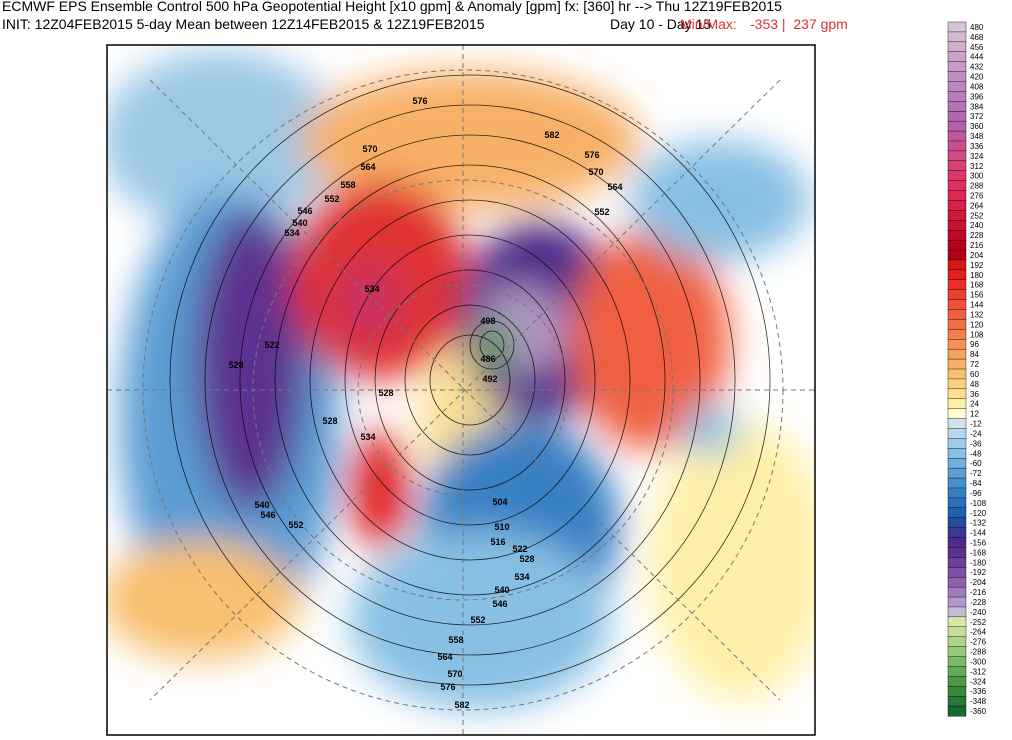 The height and width of the screenshot is (740, 1012). Describe the element at coordinates (978, 602) in the screenshot. I see `colorbar-label: -228` at that location.